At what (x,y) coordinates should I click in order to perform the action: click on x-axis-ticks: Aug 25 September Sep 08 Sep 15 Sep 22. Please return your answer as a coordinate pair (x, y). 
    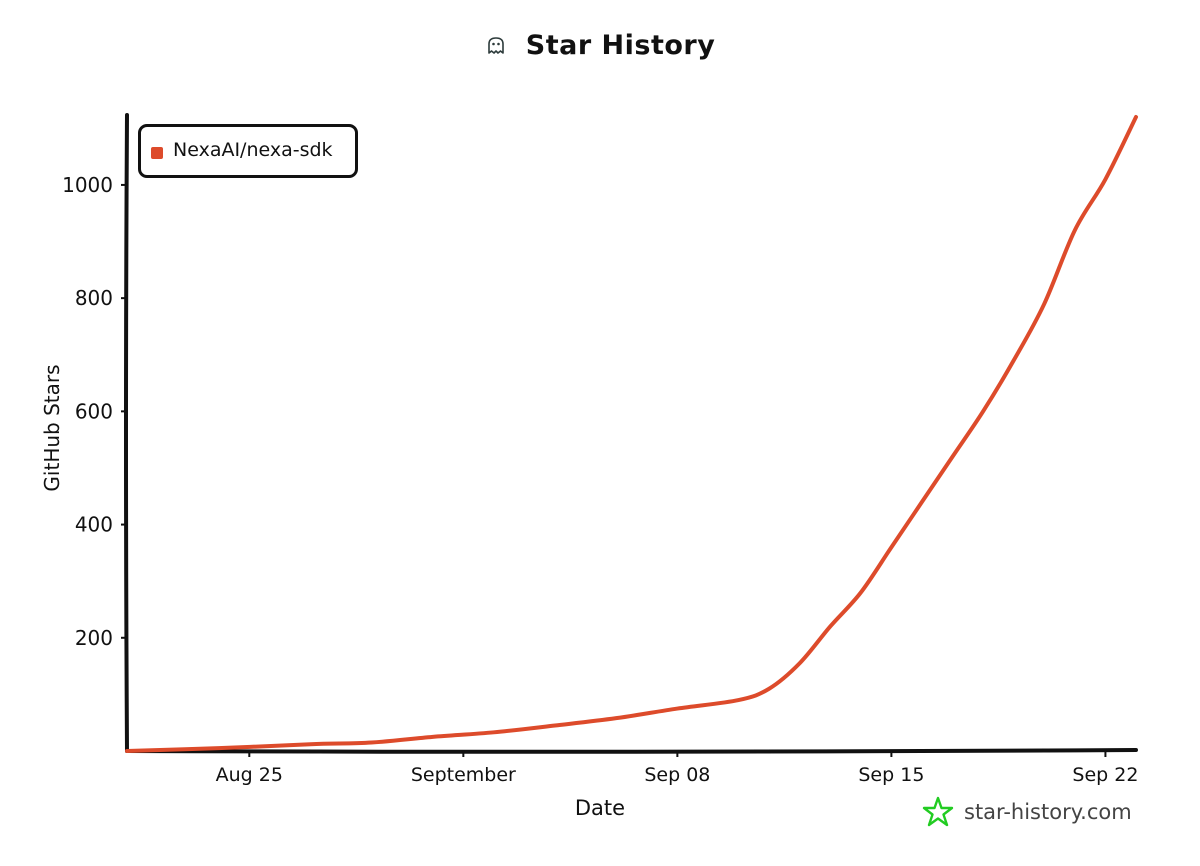
    Looking at the image, I should click on (677, 768).